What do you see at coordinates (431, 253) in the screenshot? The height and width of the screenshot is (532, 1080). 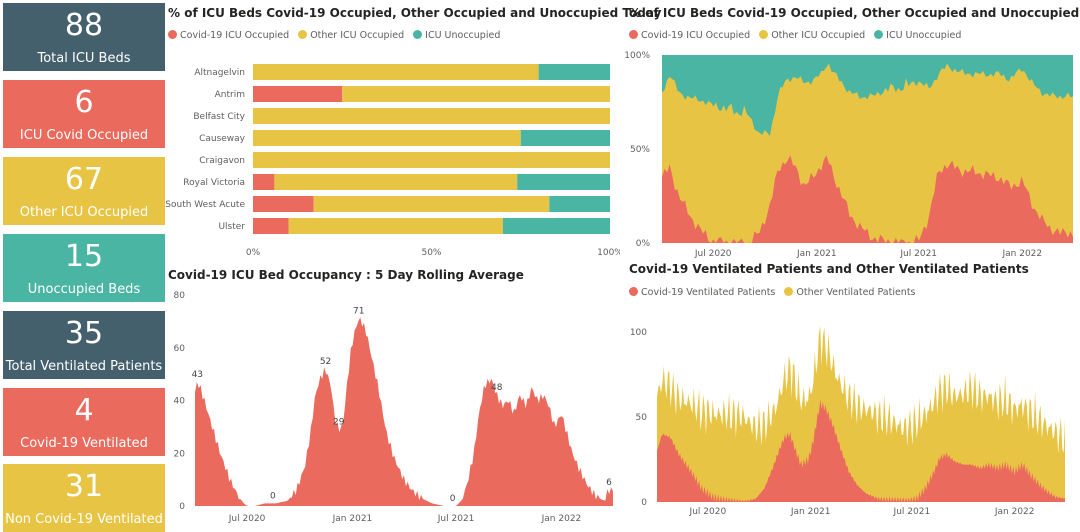 I see `x-tick-label: 50%` at bounding box center [431, 253].